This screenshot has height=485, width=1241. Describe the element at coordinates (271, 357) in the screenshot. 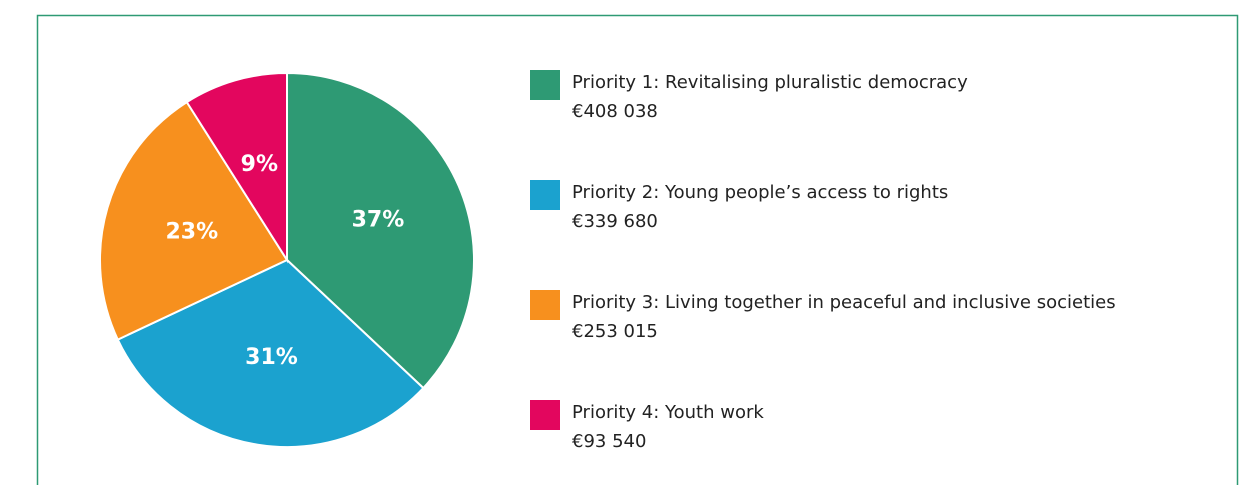

I see `slice-label: 31%` at that location.